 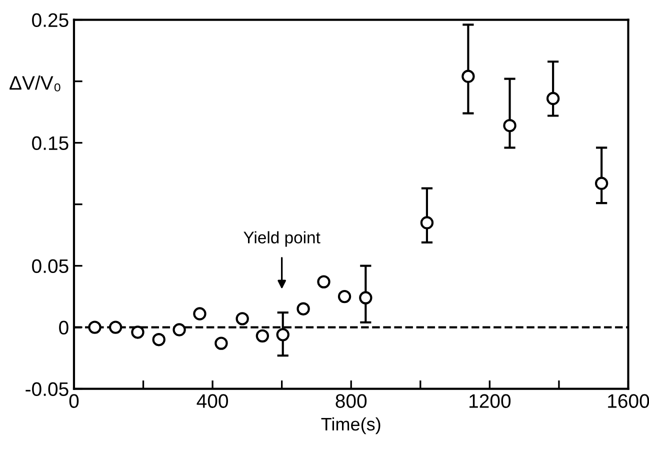 What do you see at coordinates (50, 266) in the screenshot?
I see `y-tick-label: 0.05` at bounding box center [50, 266].